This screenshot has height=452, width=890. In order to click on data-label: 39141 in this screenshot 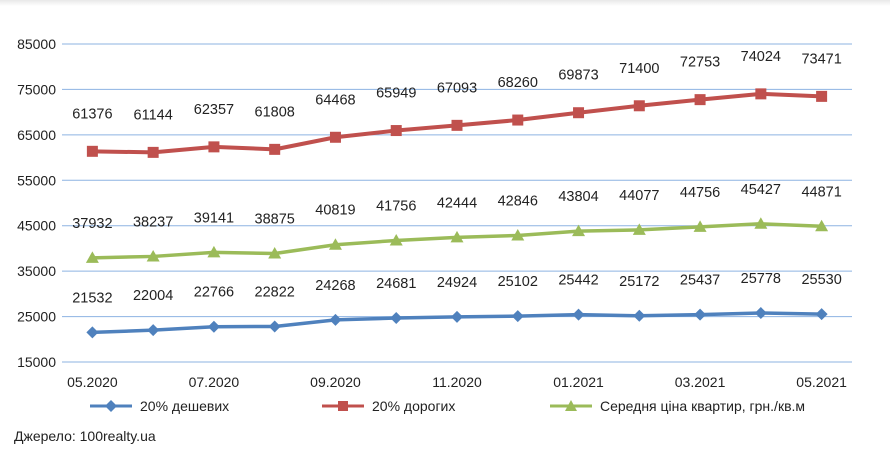, I will do `click(214, 218)`.